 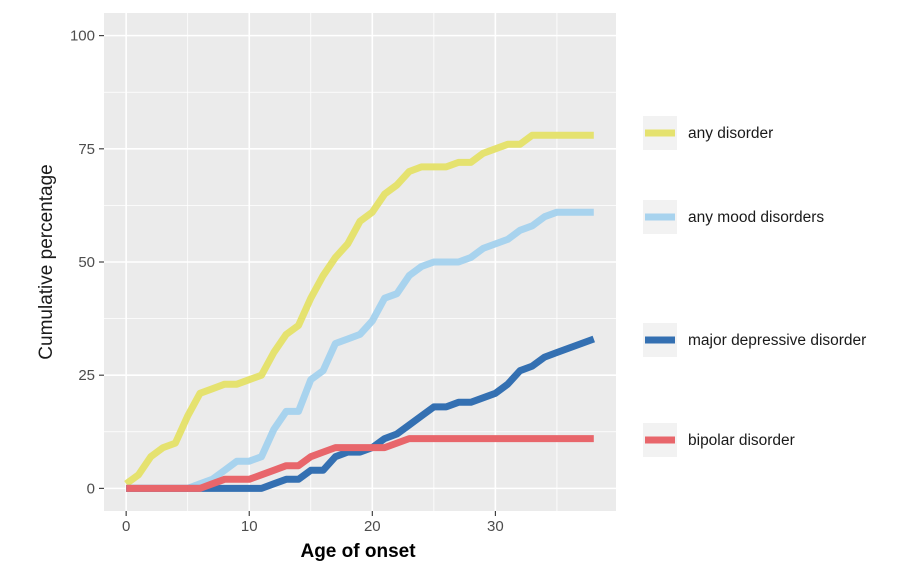 What do you see at coordinates (730, 133) in the screenshot?
I see `legend-label: any disorder` at bounding box center [730, 133].